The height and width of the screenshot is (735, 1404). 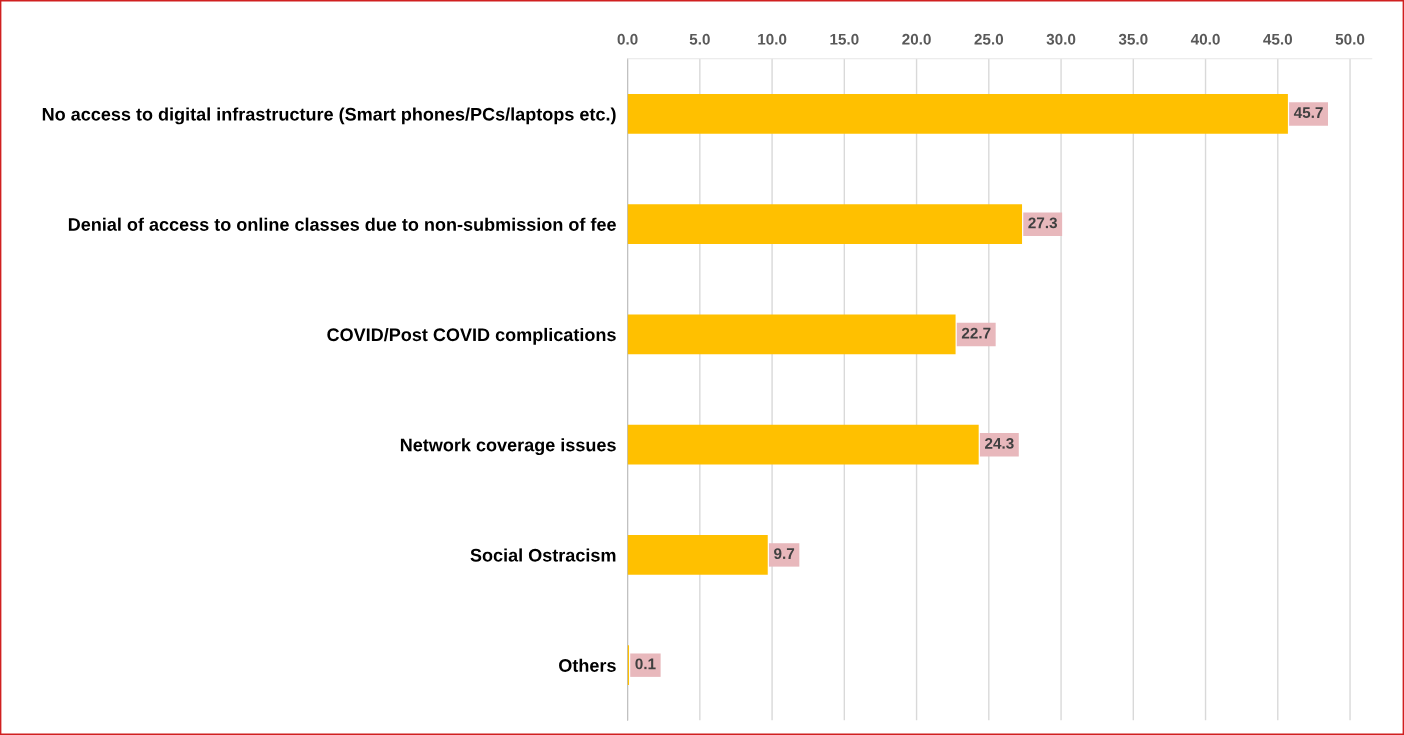 I want to click on x-tick-label: 25.0, so click(x=989, y=39).